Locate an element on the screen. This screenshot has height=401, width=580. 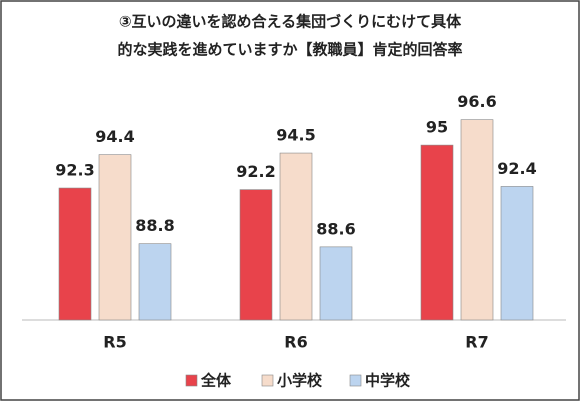
data-label: 94.5 is located at coordinates (295, 135).